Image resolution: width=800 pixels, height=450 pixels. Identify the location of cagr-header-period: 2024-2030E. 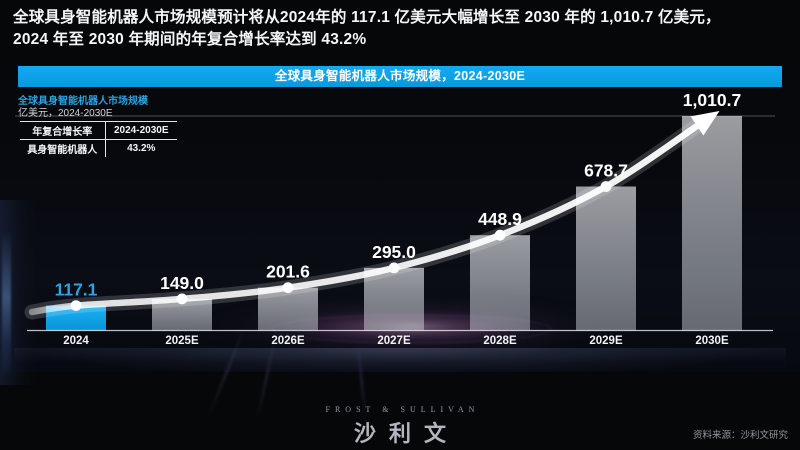
(141, 130).